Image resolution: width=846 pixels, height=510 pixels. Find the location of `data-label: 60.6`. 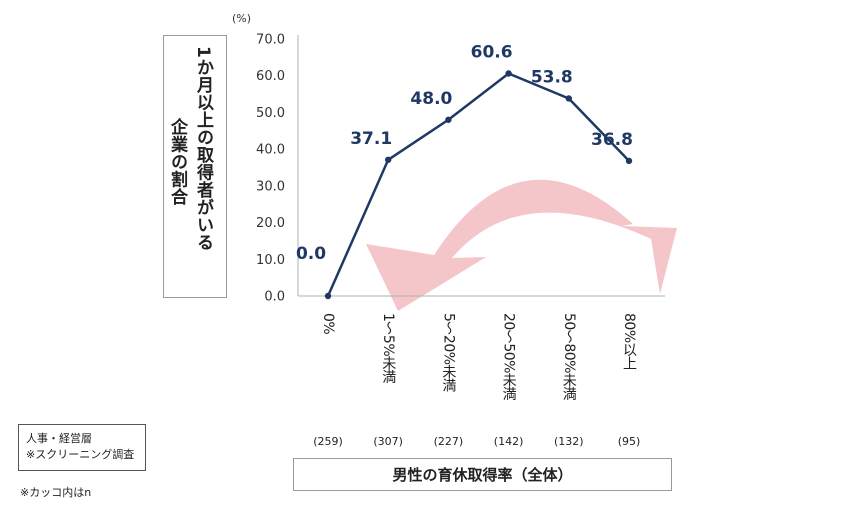

data-label: 60.6 is located at coordinates (492, 53).